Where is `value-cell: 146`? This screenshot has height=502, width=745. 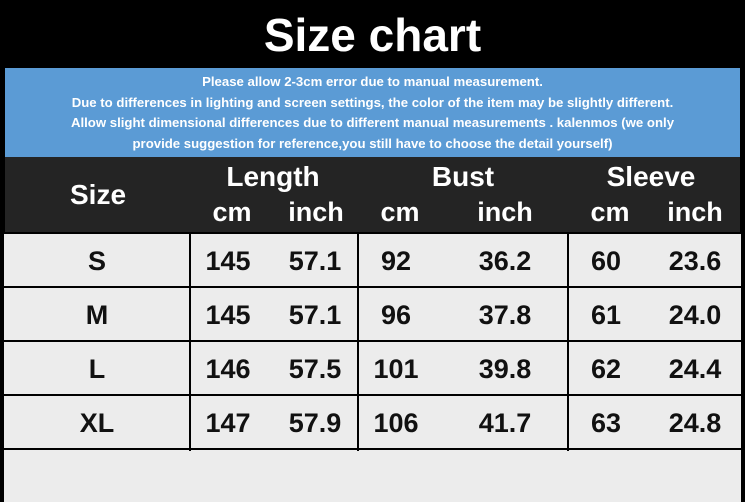 value-cell: 146 is located at coordinates (228, 369).